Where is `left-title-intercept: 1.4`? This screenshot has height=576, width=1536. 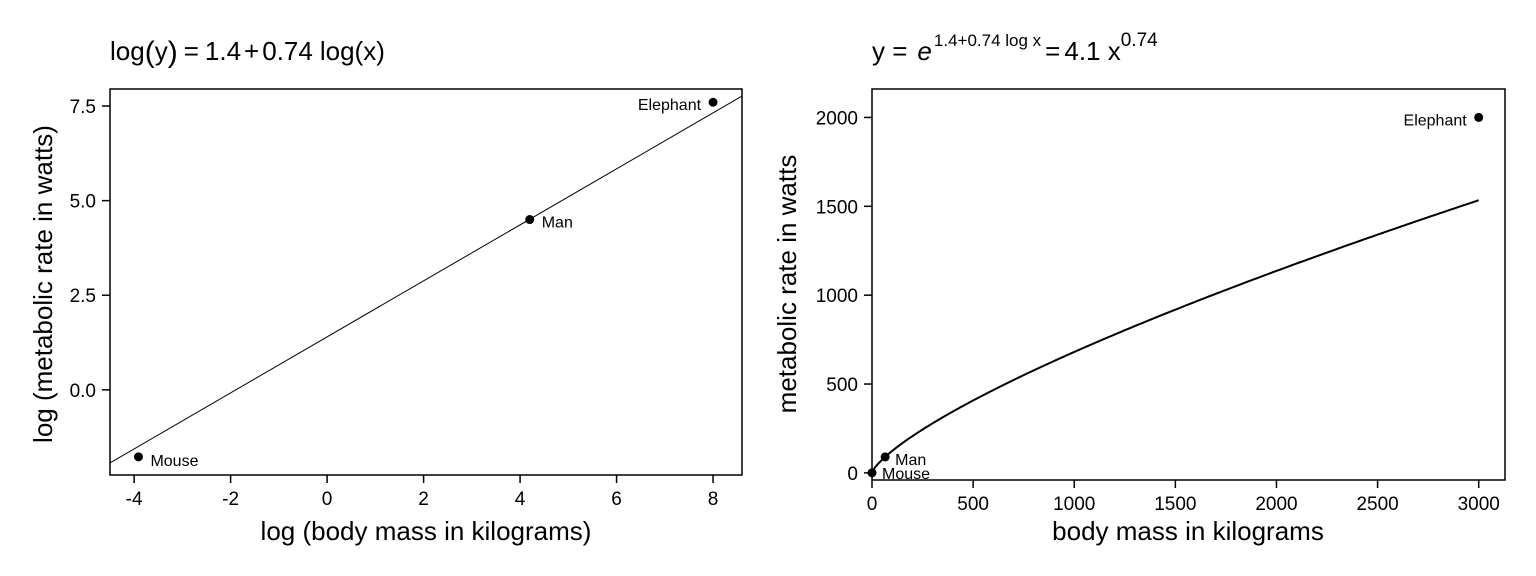 left-title-intercept: 1.4 is located at coordinates (223, 51).